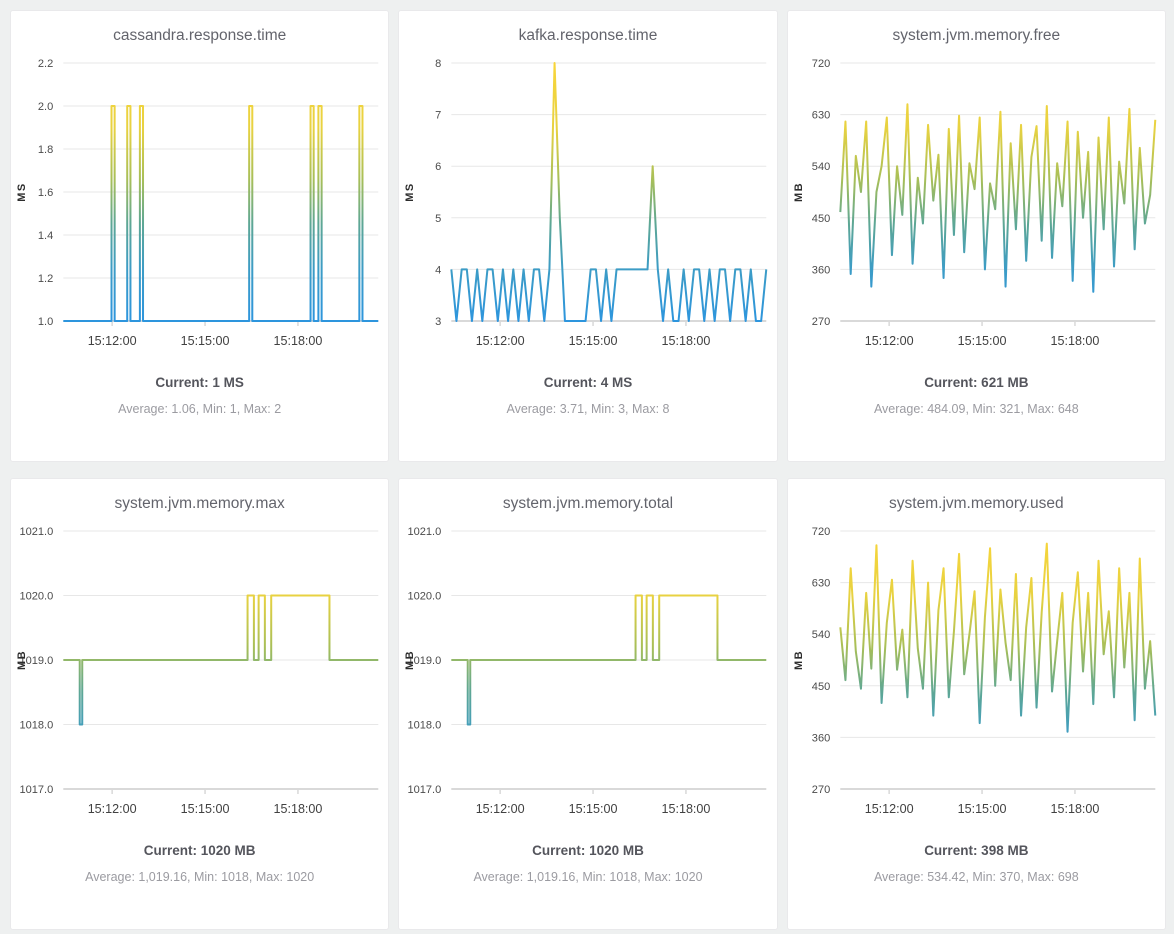 The width and height of the screenshot is (1174, 934). Describe the element at coordinates (587, 205) in the screenshot. I see `line-chart: 8 7 6 5 4 3 15:12:00 15:15:00 15:18:00 MS` at that location.